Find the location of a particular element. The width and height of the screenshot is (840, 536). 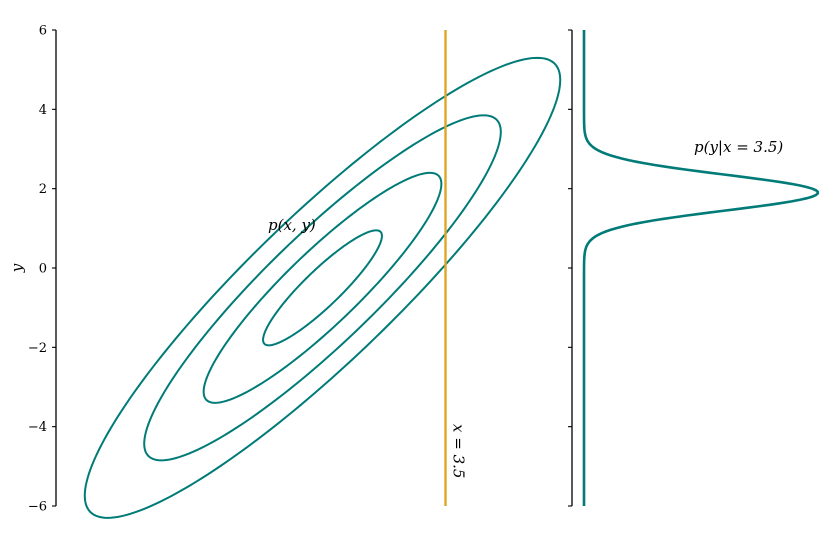

joint-annotation: p(x, y) is located at coordinates (292, 225).